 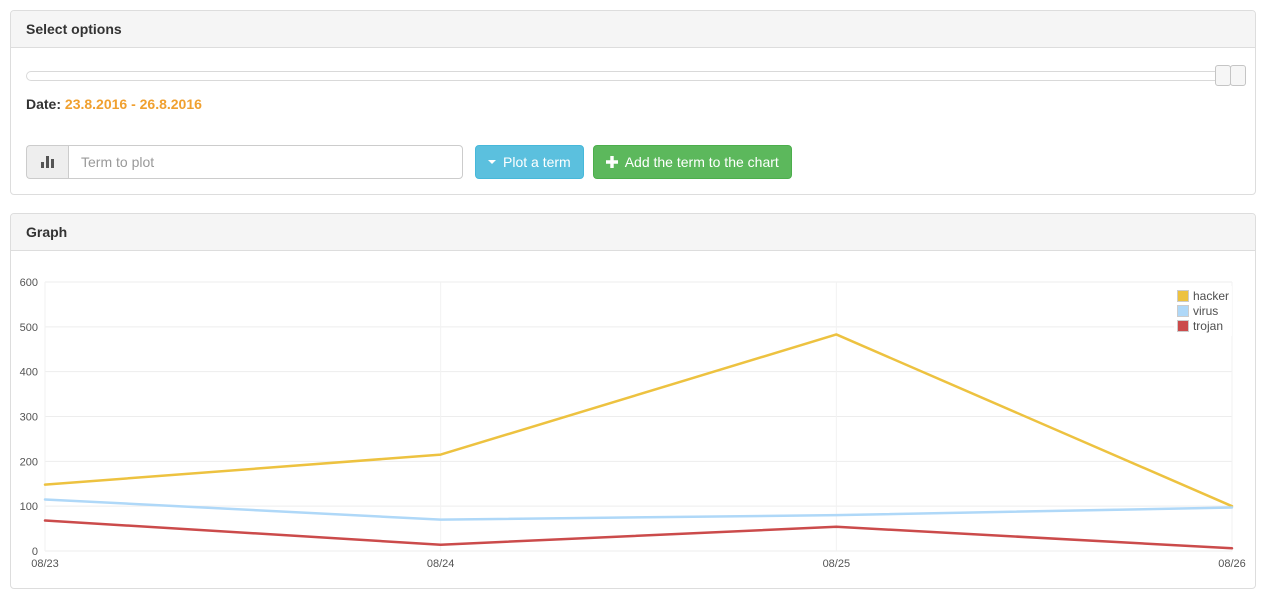 What do you see at coordinates (638, 509) in the screenshot?
I see `series-line-virus` at bounding box center [638, 509].